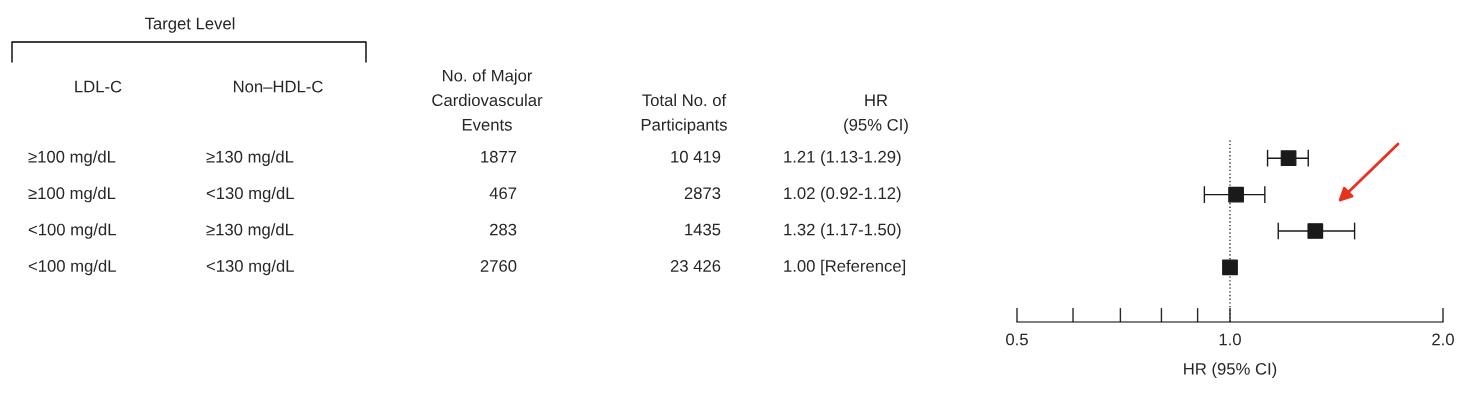  I want to click on text: 1.32 (1.17-1.50), so click(842, 231).